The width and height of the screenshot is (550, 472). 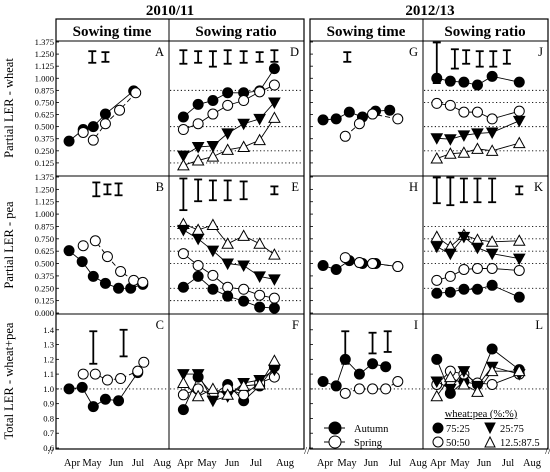 I want to click on panel-label: A, so click(x=159, y=52).